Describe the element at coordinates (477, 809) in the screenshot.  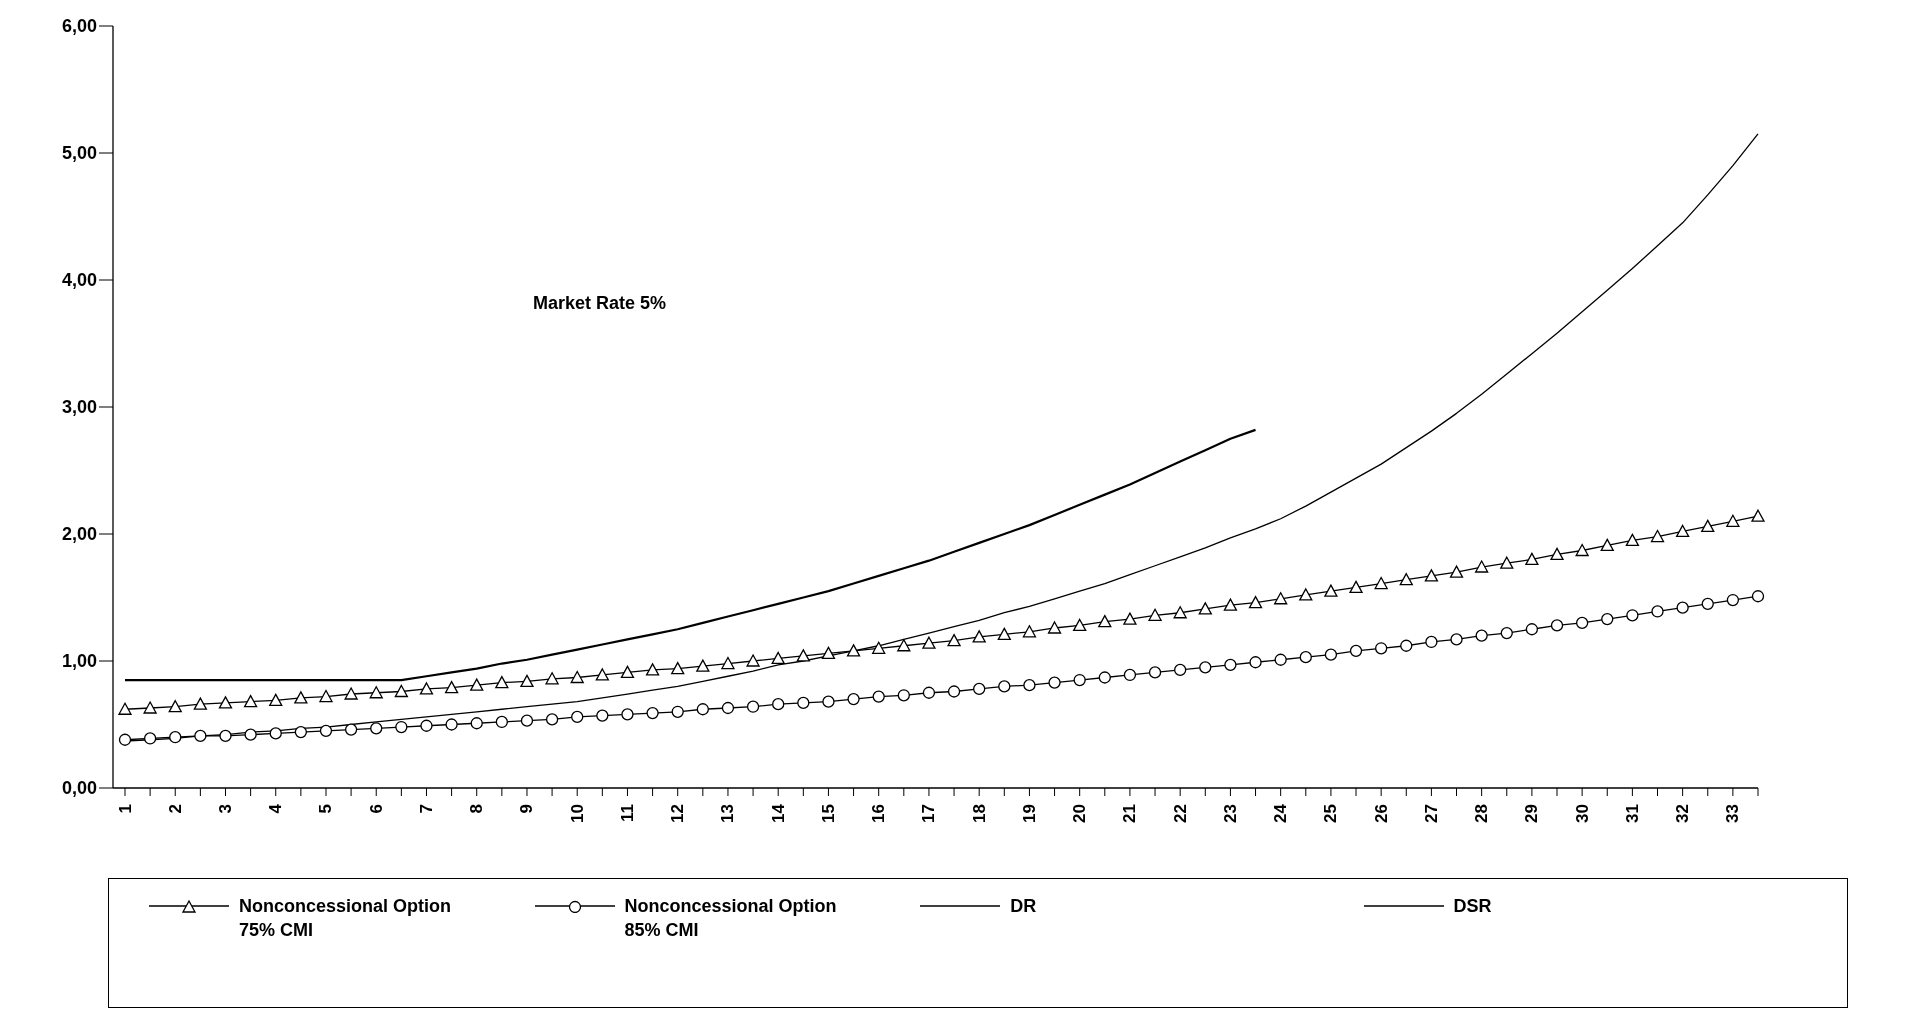
I see `x-tick-label: 8` at that location.